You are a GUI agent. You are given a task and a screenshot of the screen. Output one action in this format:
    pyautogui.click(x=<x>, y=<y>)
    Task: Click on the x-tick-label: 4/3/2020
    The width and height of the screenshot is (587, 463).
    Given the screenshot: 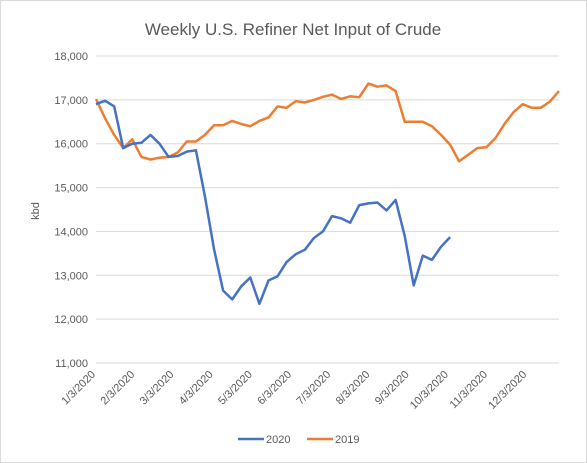 What is the action you would take?
    pyautogui.click(x=196, y=388)
    